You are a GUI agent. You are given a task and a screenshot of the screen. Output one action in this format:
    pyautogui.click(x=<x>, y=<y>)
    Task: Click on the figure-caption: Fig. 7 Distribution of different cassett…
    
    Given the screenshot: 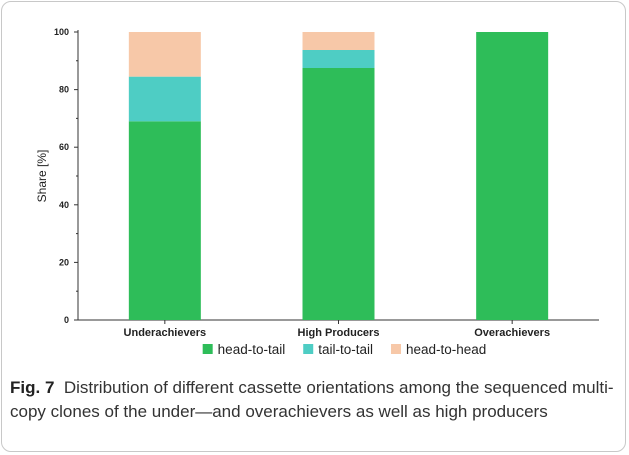 What is the action you would take?
    pyautogui.click(x=312, y=400)
    